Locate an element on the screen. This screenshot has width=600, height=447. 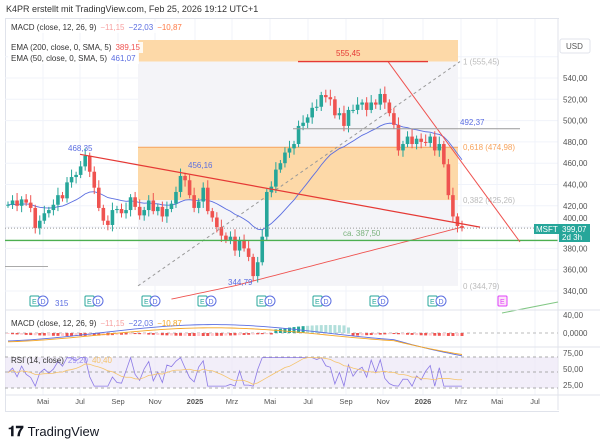
rsi-value: 29,20 is located at coordinates (77, 360).